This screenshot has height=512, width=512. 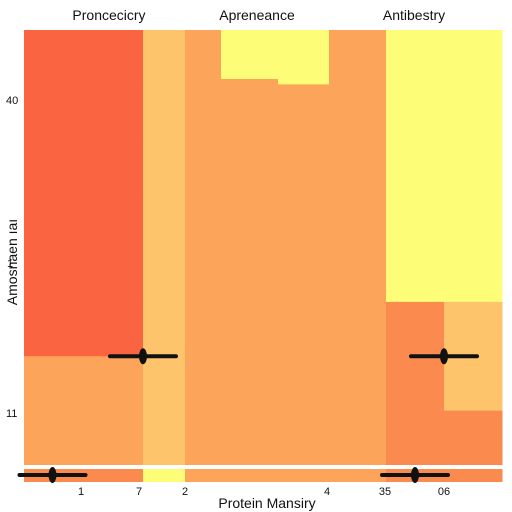 I want to click on y-tick-label: 1, so click(x=10, y=264).